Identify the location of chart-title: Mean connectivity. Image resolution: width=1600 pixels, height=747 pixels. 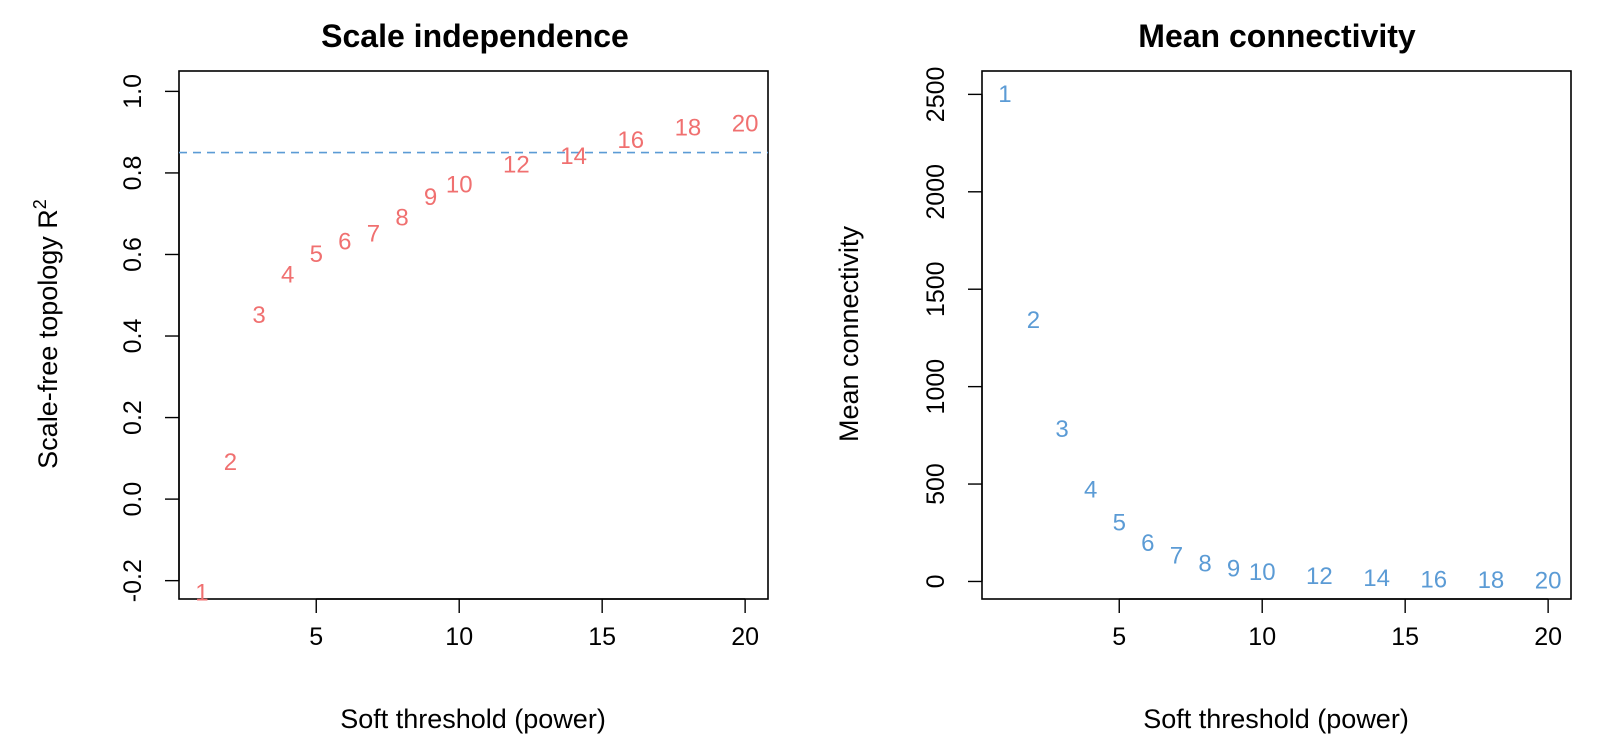
(1277, 36).